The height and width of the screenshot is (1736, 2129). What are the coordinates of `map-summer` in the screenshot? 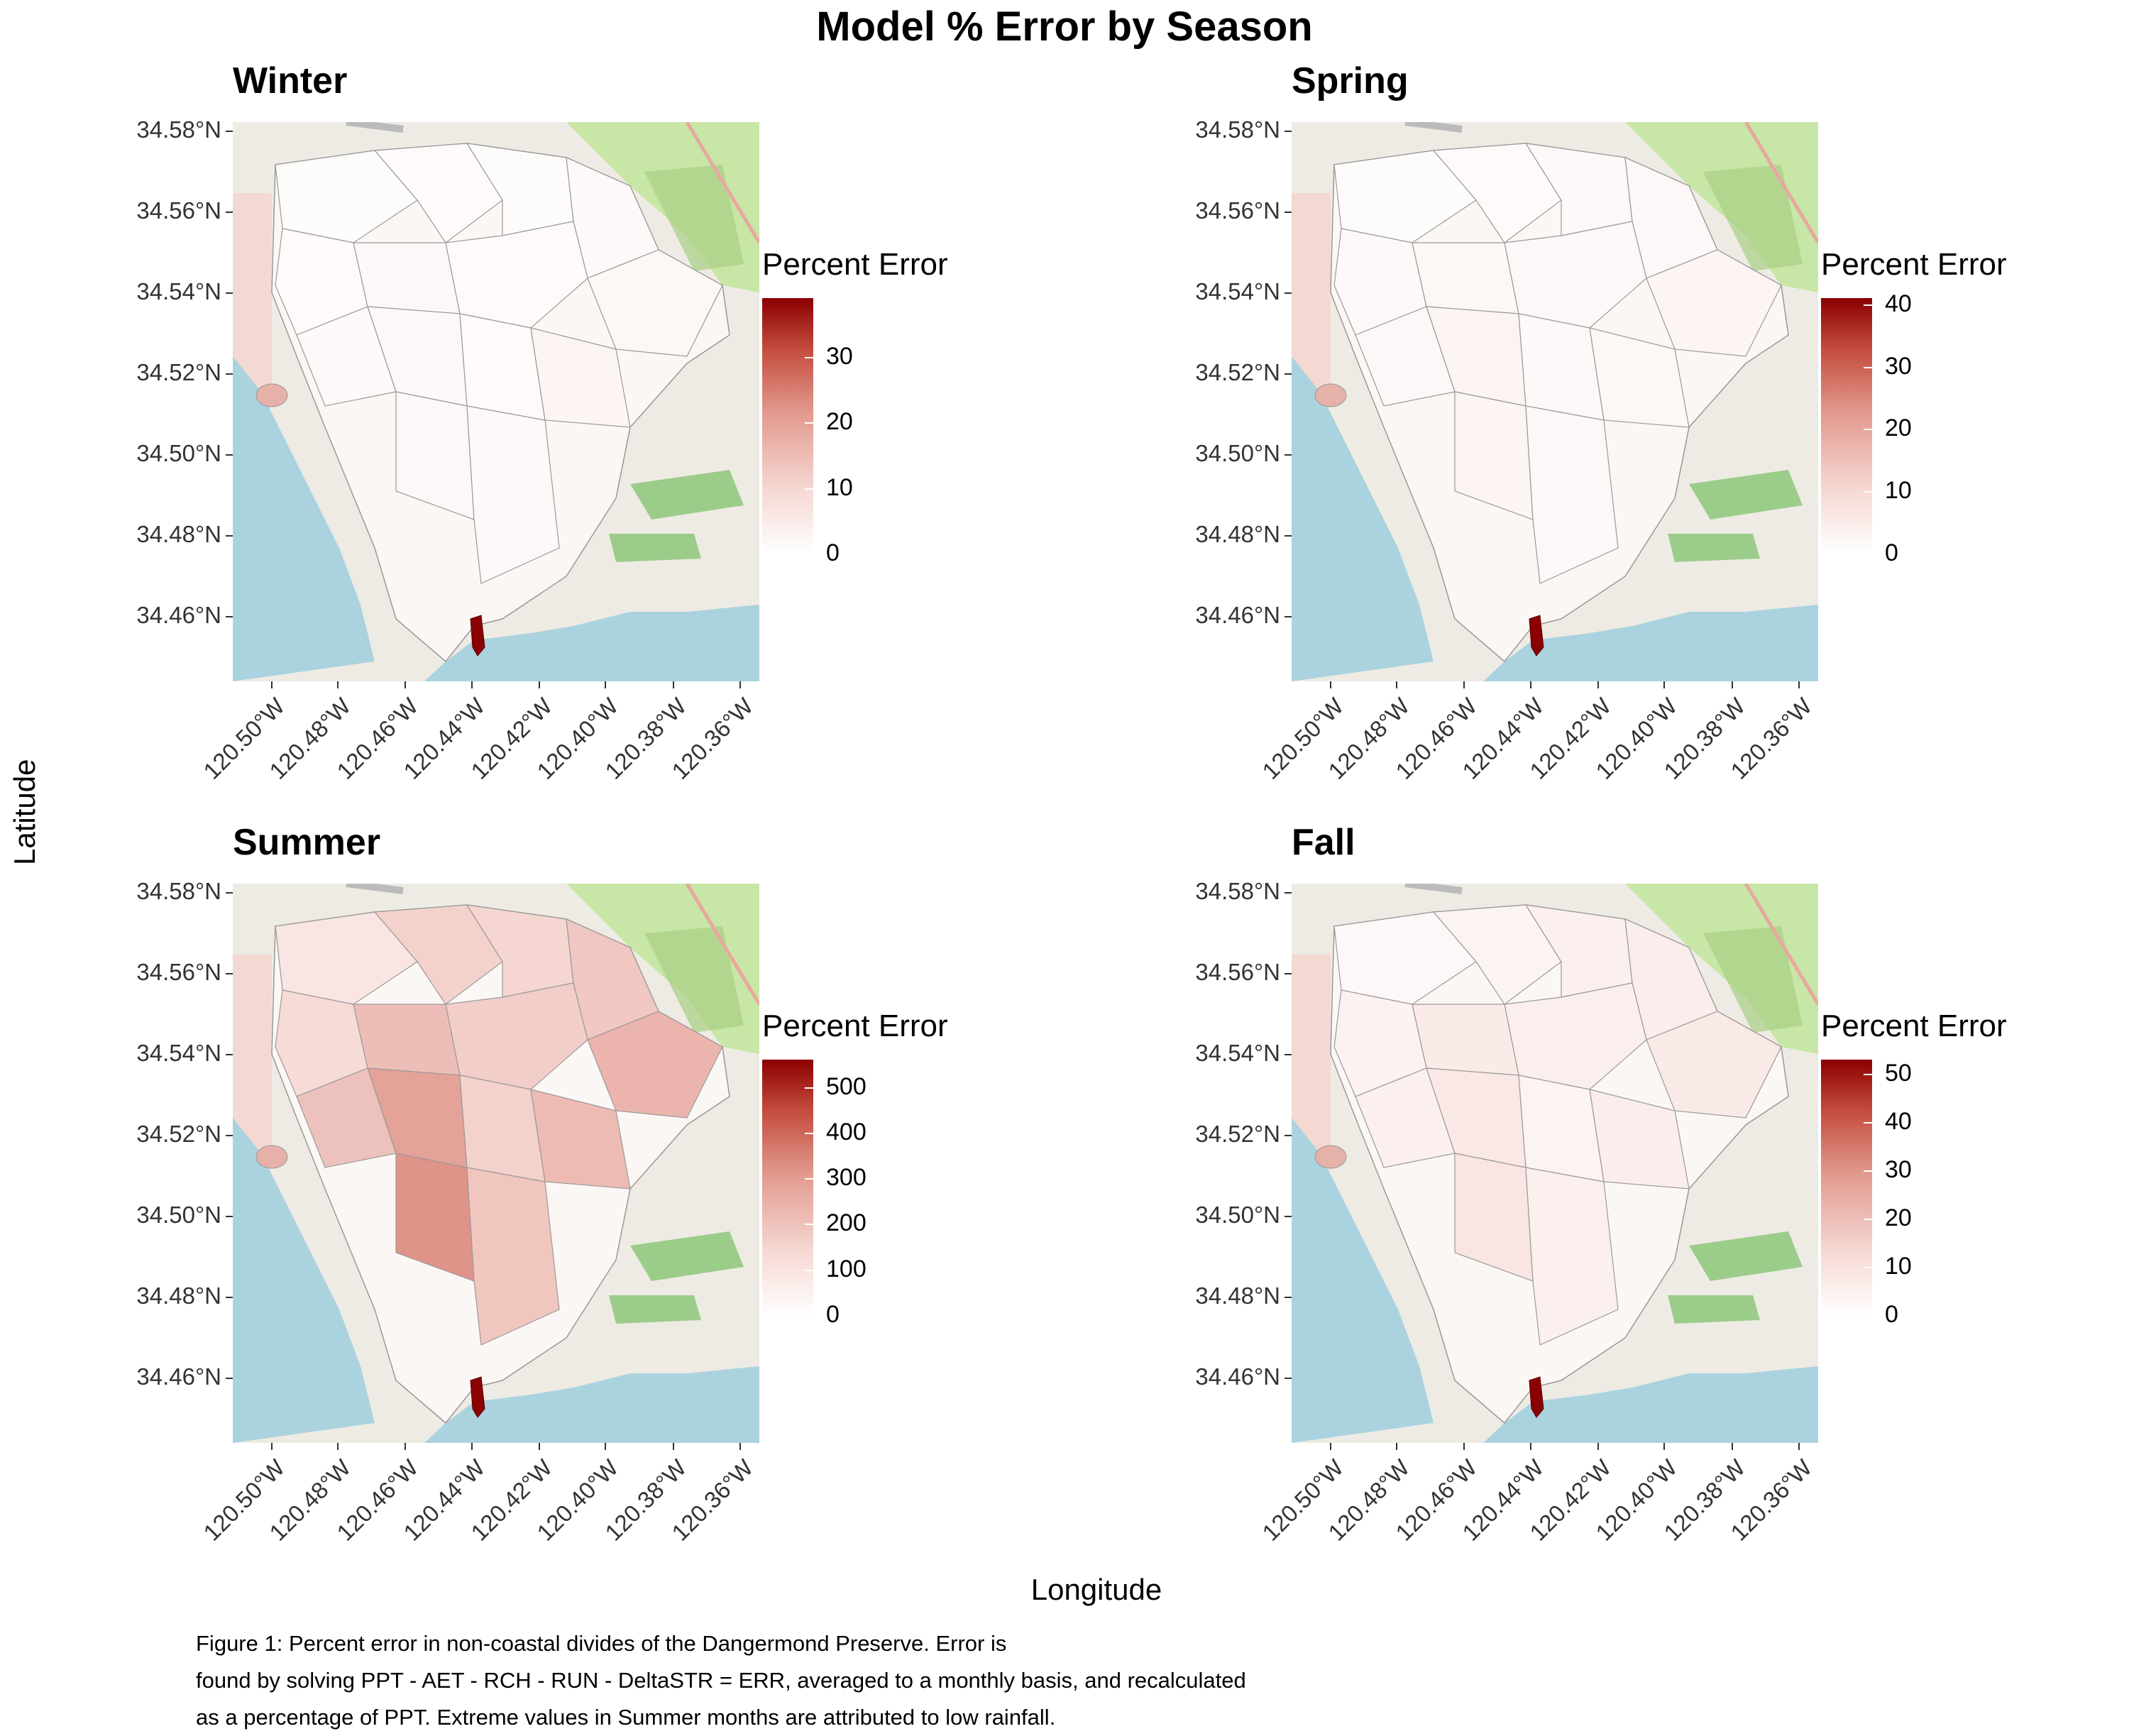 It's located at (496, 1163).